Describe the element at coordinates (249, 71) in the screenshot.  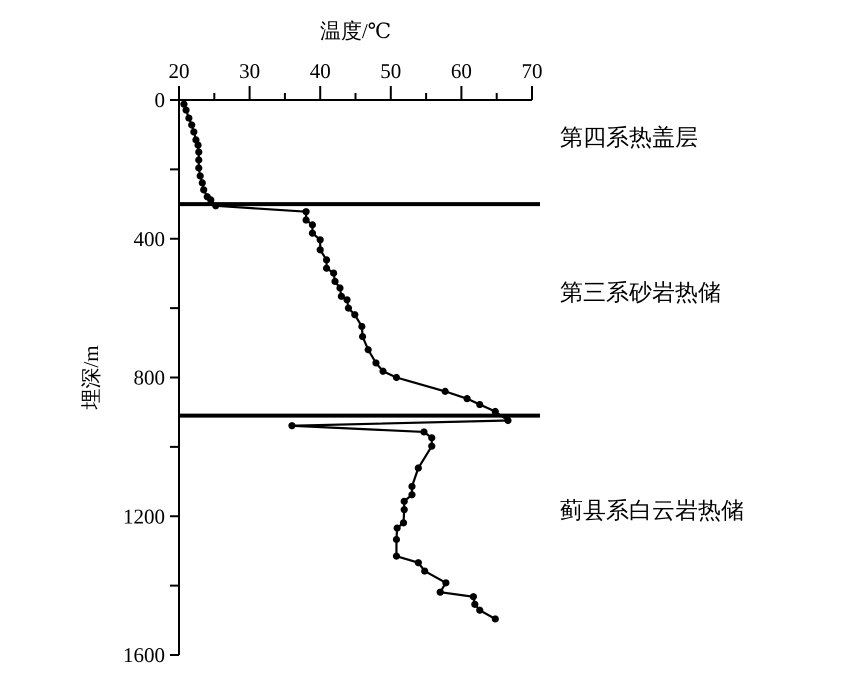
I see `x-tick-label: 30` at that location.